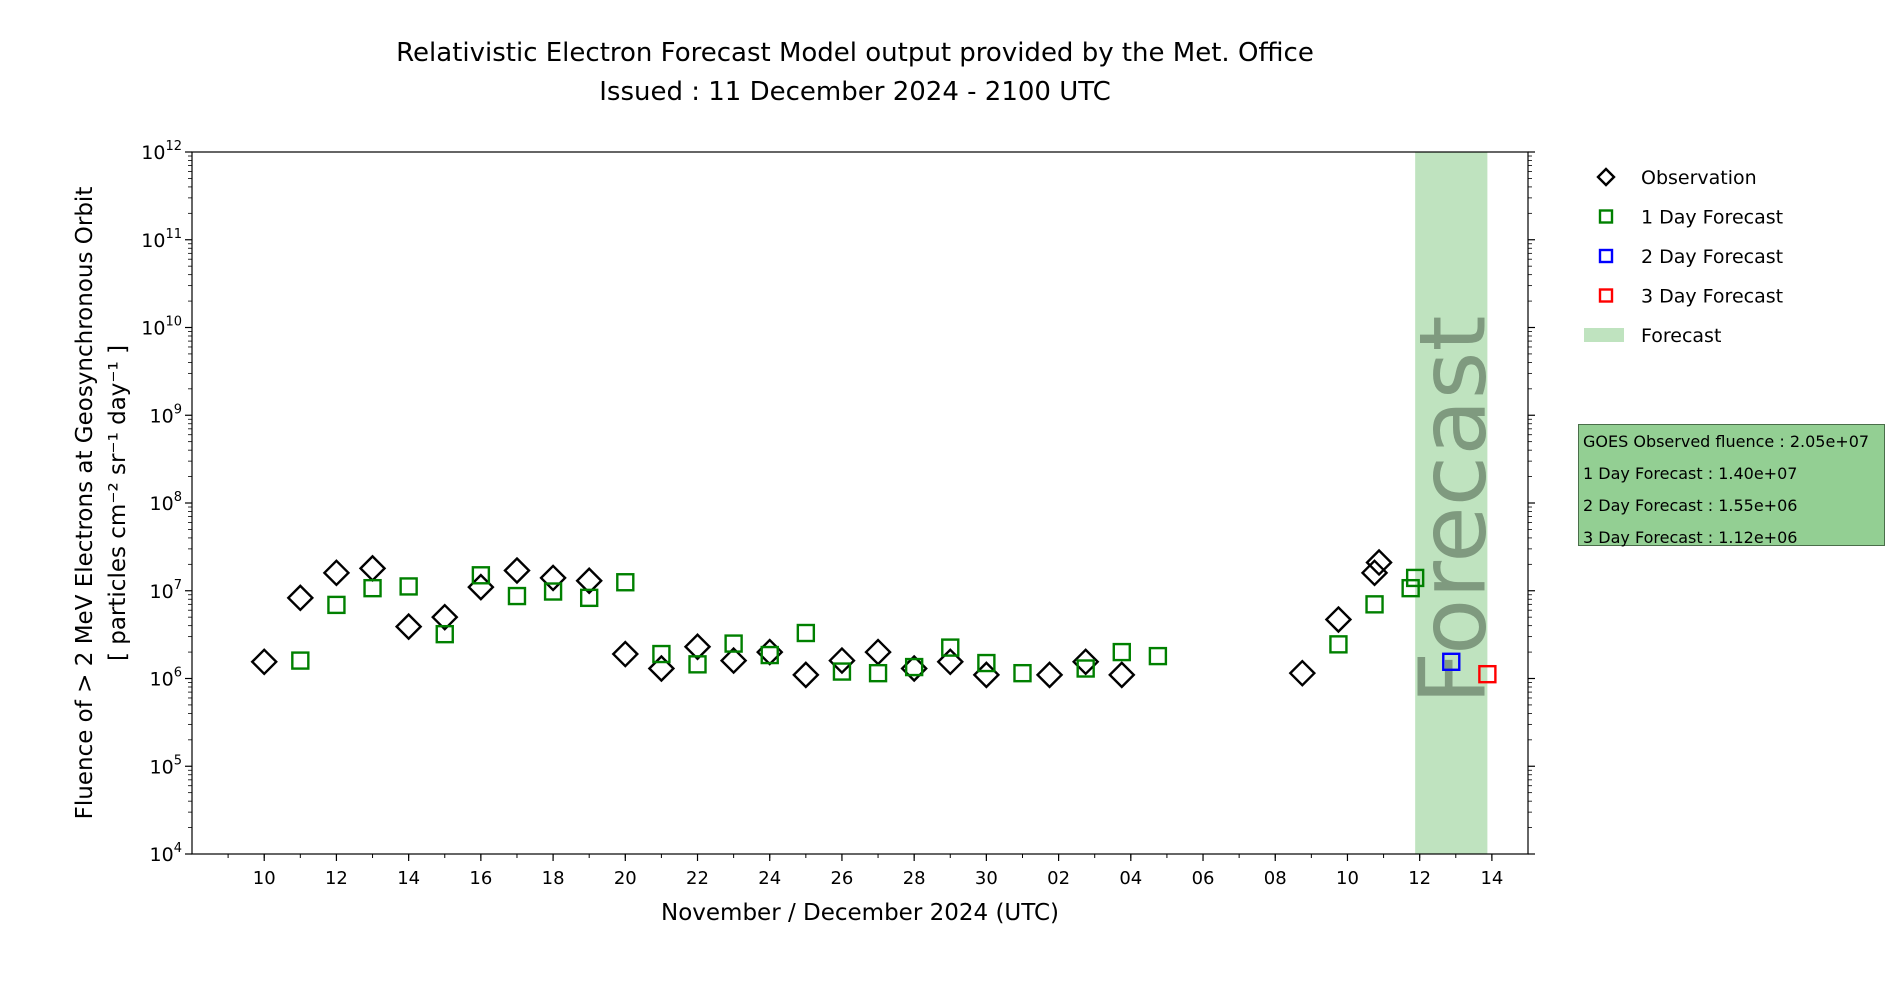  Describe the element at coordinates (1275, 878) in the screenshot. I see `x-tick-label: 08` at that location.